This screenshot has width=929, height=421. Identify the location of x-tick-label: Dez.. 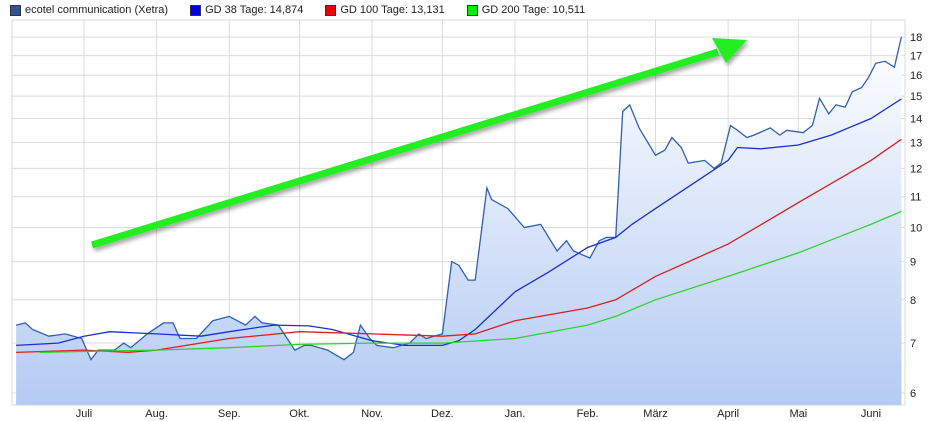
(442, 414).